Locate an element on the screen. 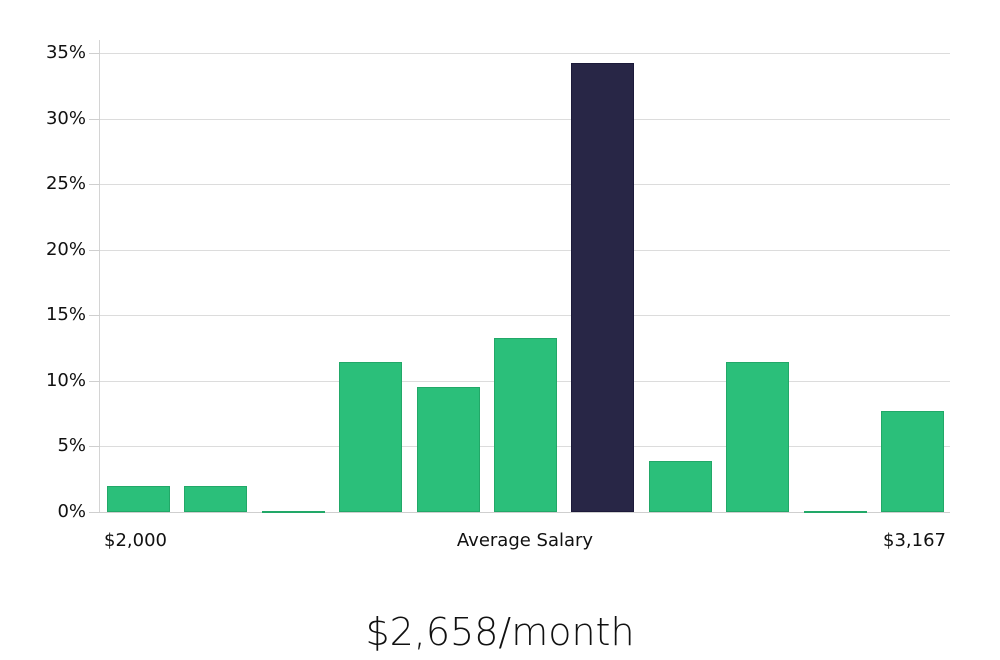 Image resolution: width=1000 pixels, height=660 pixels. x-min-label: $2,000 is located at coordinates (135, 540).